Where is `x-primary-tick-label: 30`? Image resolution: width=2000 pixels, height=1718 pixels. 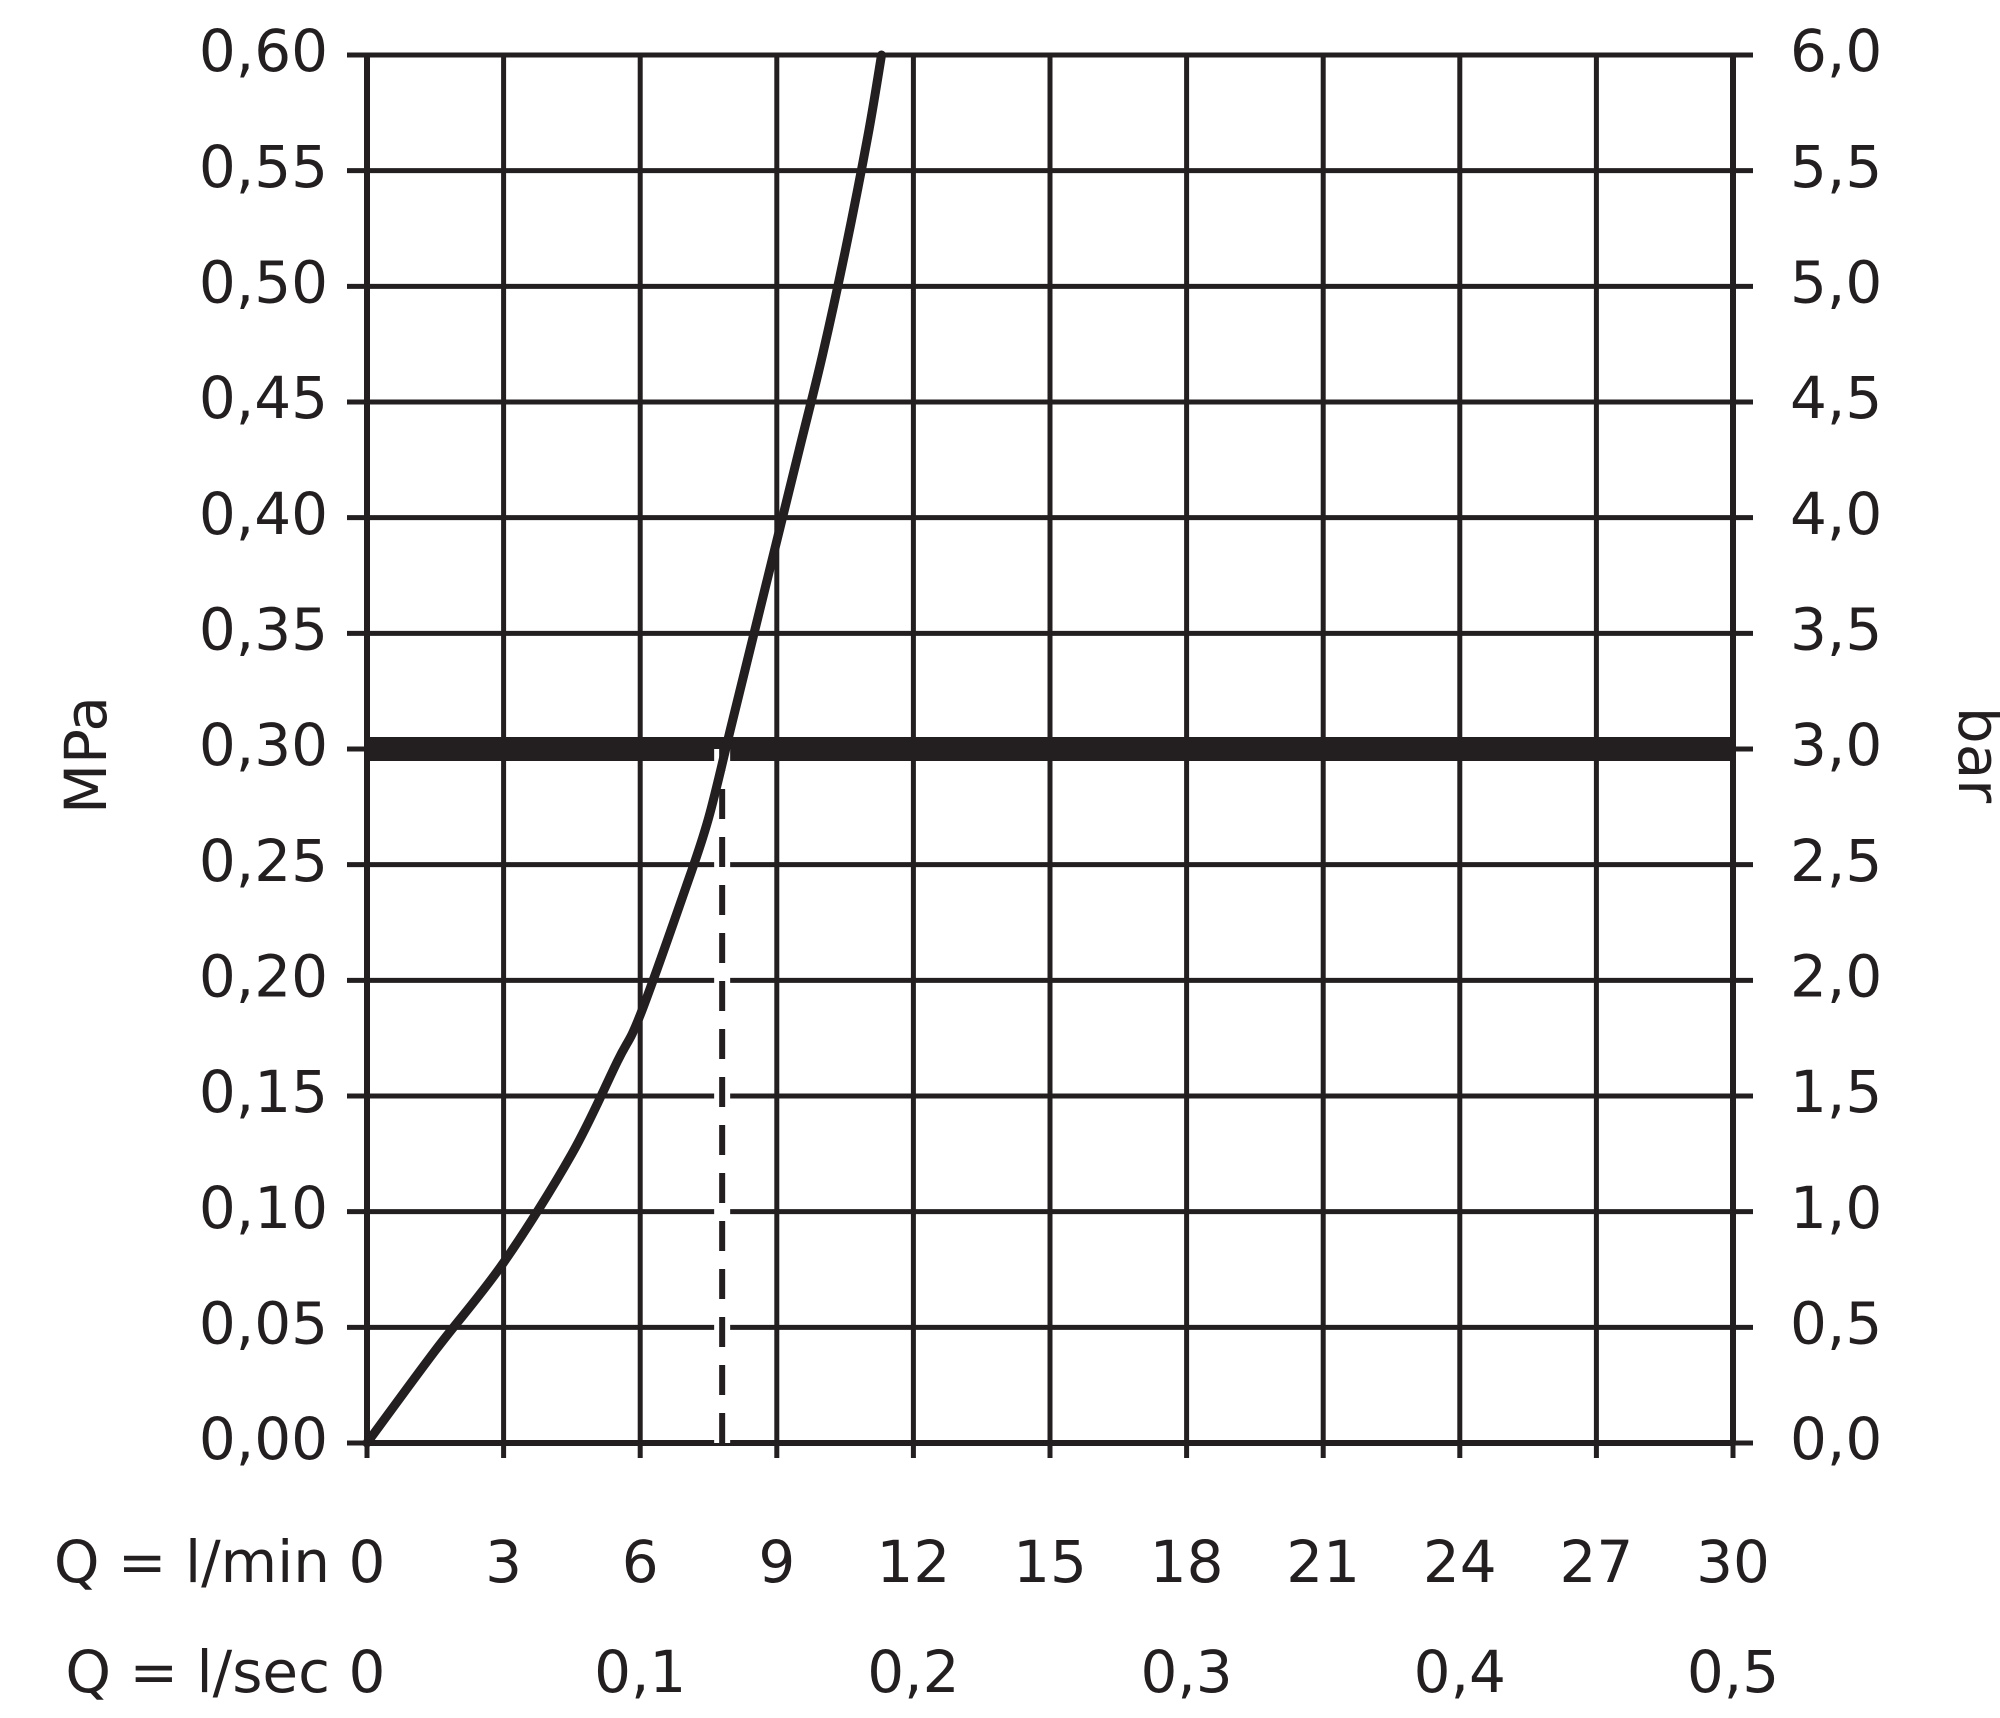
x-primary-tick-label: 30 is located at coordinates (1733, 1562).